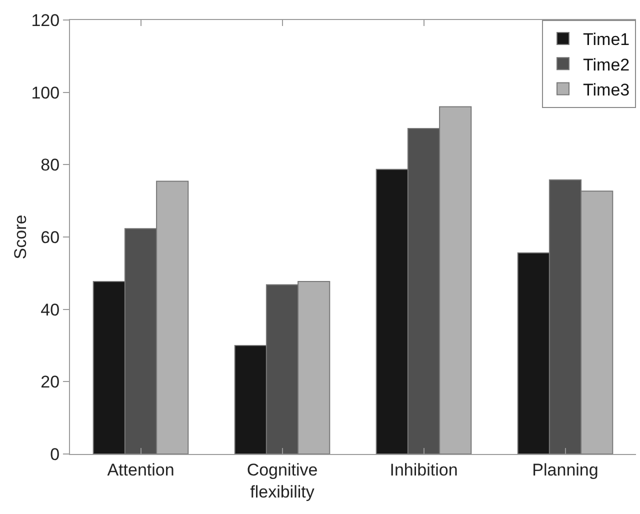 The height and width of the screenshot is (514, 640). Describe the element at coordinates (50, 165) in the screenshot. I see `y-tick-label: 80` at that location.